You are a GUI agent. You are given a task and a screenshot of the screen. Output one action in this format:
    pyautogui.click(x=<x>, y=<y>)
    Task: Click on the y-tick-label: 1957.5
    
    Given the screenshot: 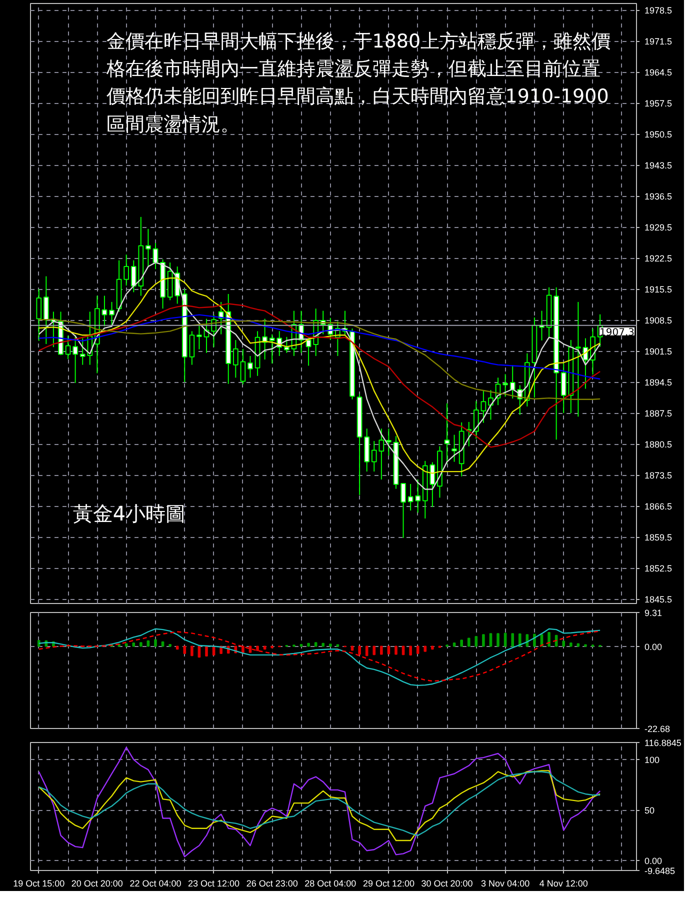 What is the action you would take?
    pyautogui.click(x=658, y=103)
    